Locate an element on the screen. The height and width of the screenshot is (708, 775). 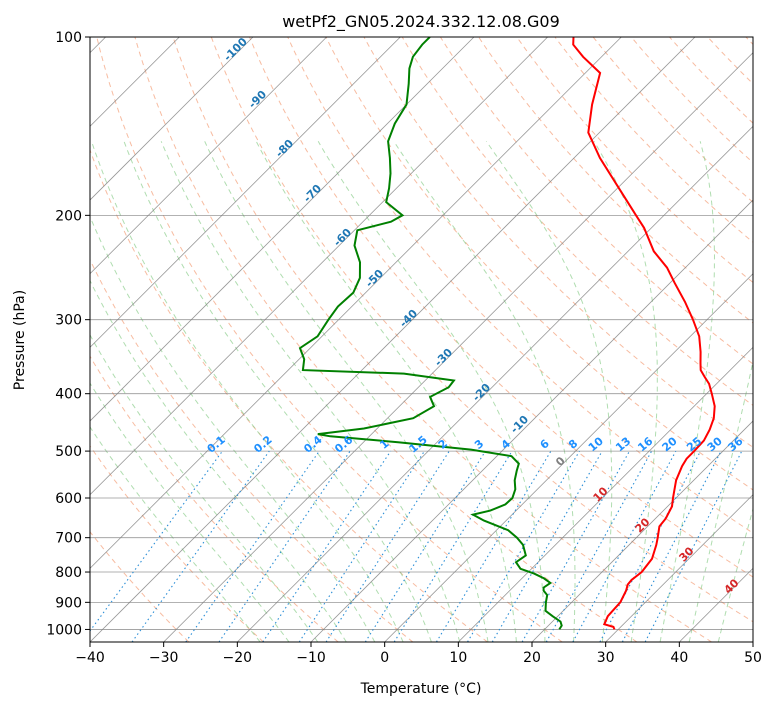
x-tick-label: 20 is located at coordinates (532, 658).